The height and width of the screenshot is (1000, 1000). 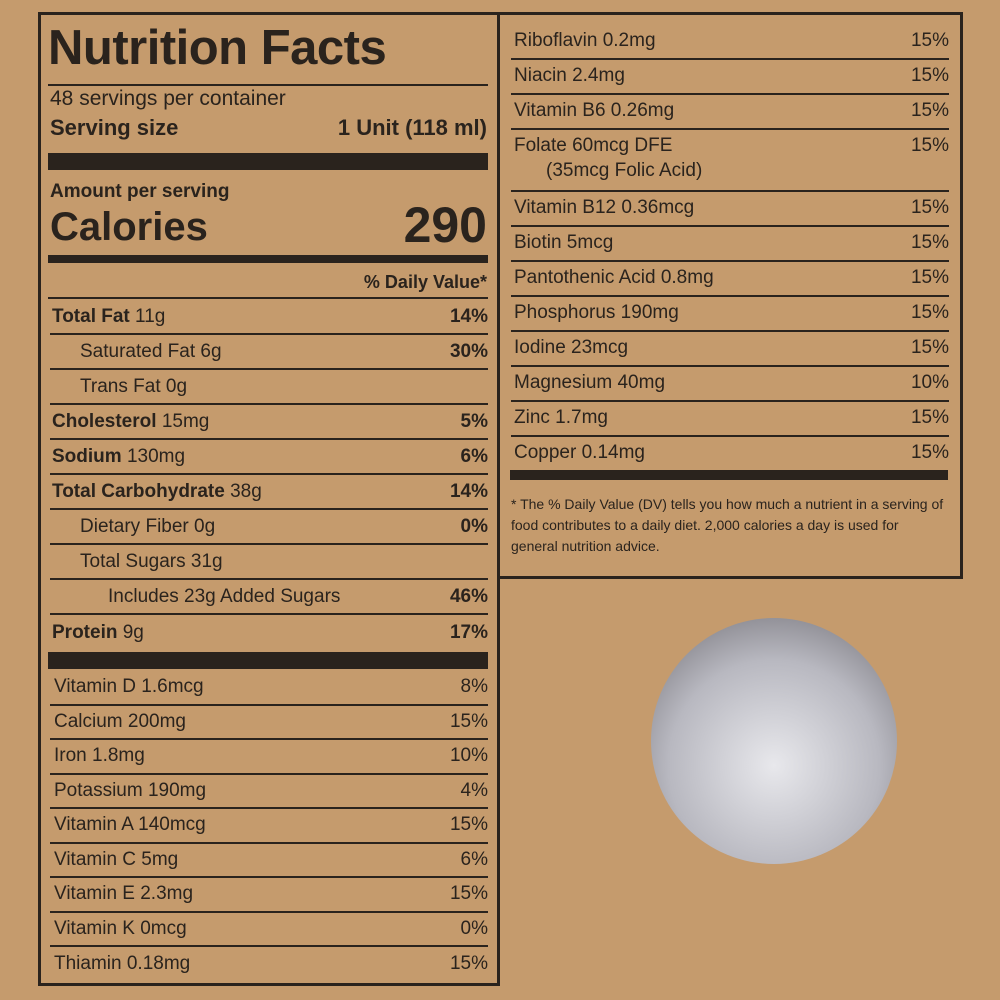 What do you see at coordinates (571, 348) in the screenshot?
I see `vitamin-label-block: Iodine 23mcg` at bounding box center [571, 348].